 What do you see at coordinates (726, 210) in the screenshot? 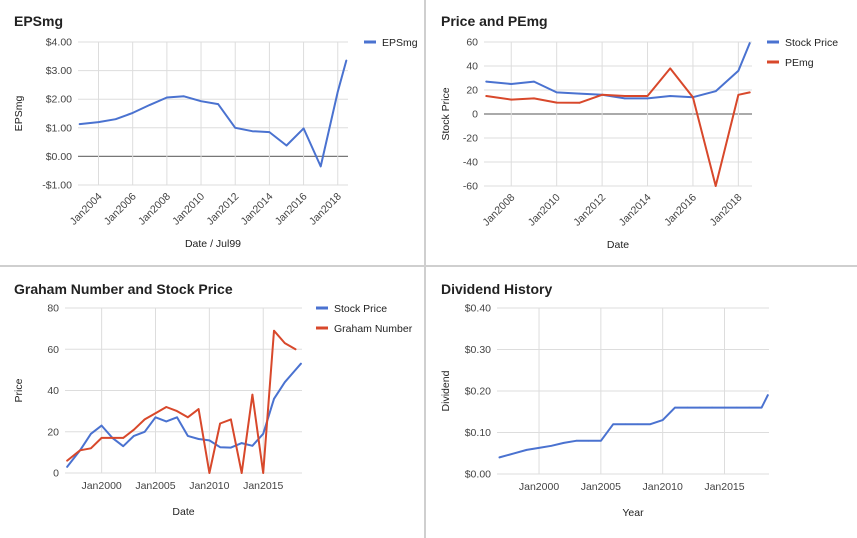
I see `price-pemg-x-tick-label: Jan2018` at bounding box center [726, 210].